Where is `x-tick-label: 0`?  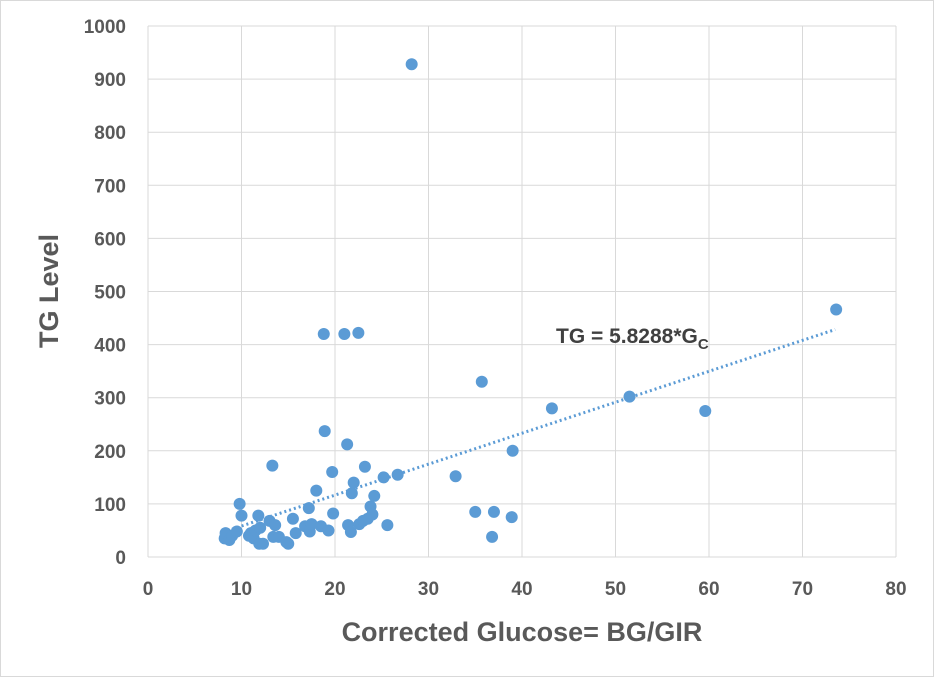 x-tick-label: 0 is located at coordinates (148, 589).